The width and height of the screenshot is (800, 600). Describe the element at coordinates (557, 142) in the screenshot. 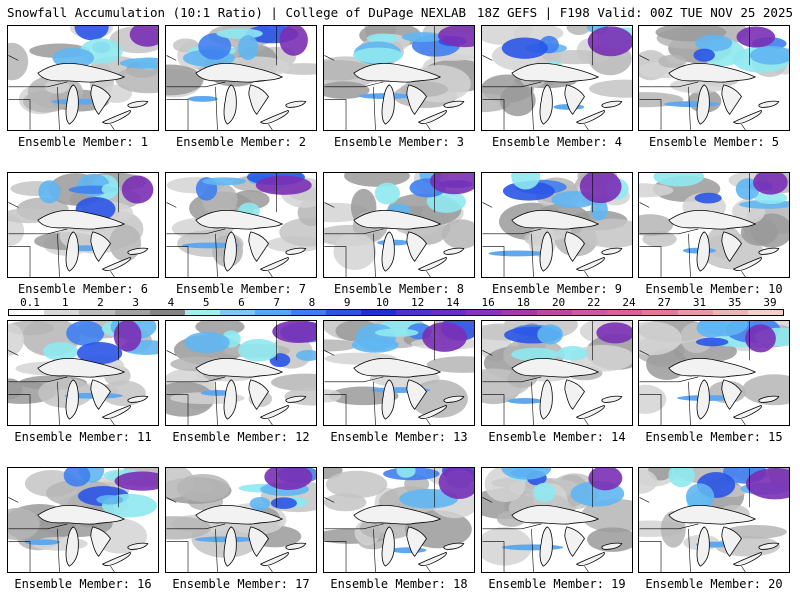

I see `ensemble-member-label: Ensemble Member: 4` at that location.